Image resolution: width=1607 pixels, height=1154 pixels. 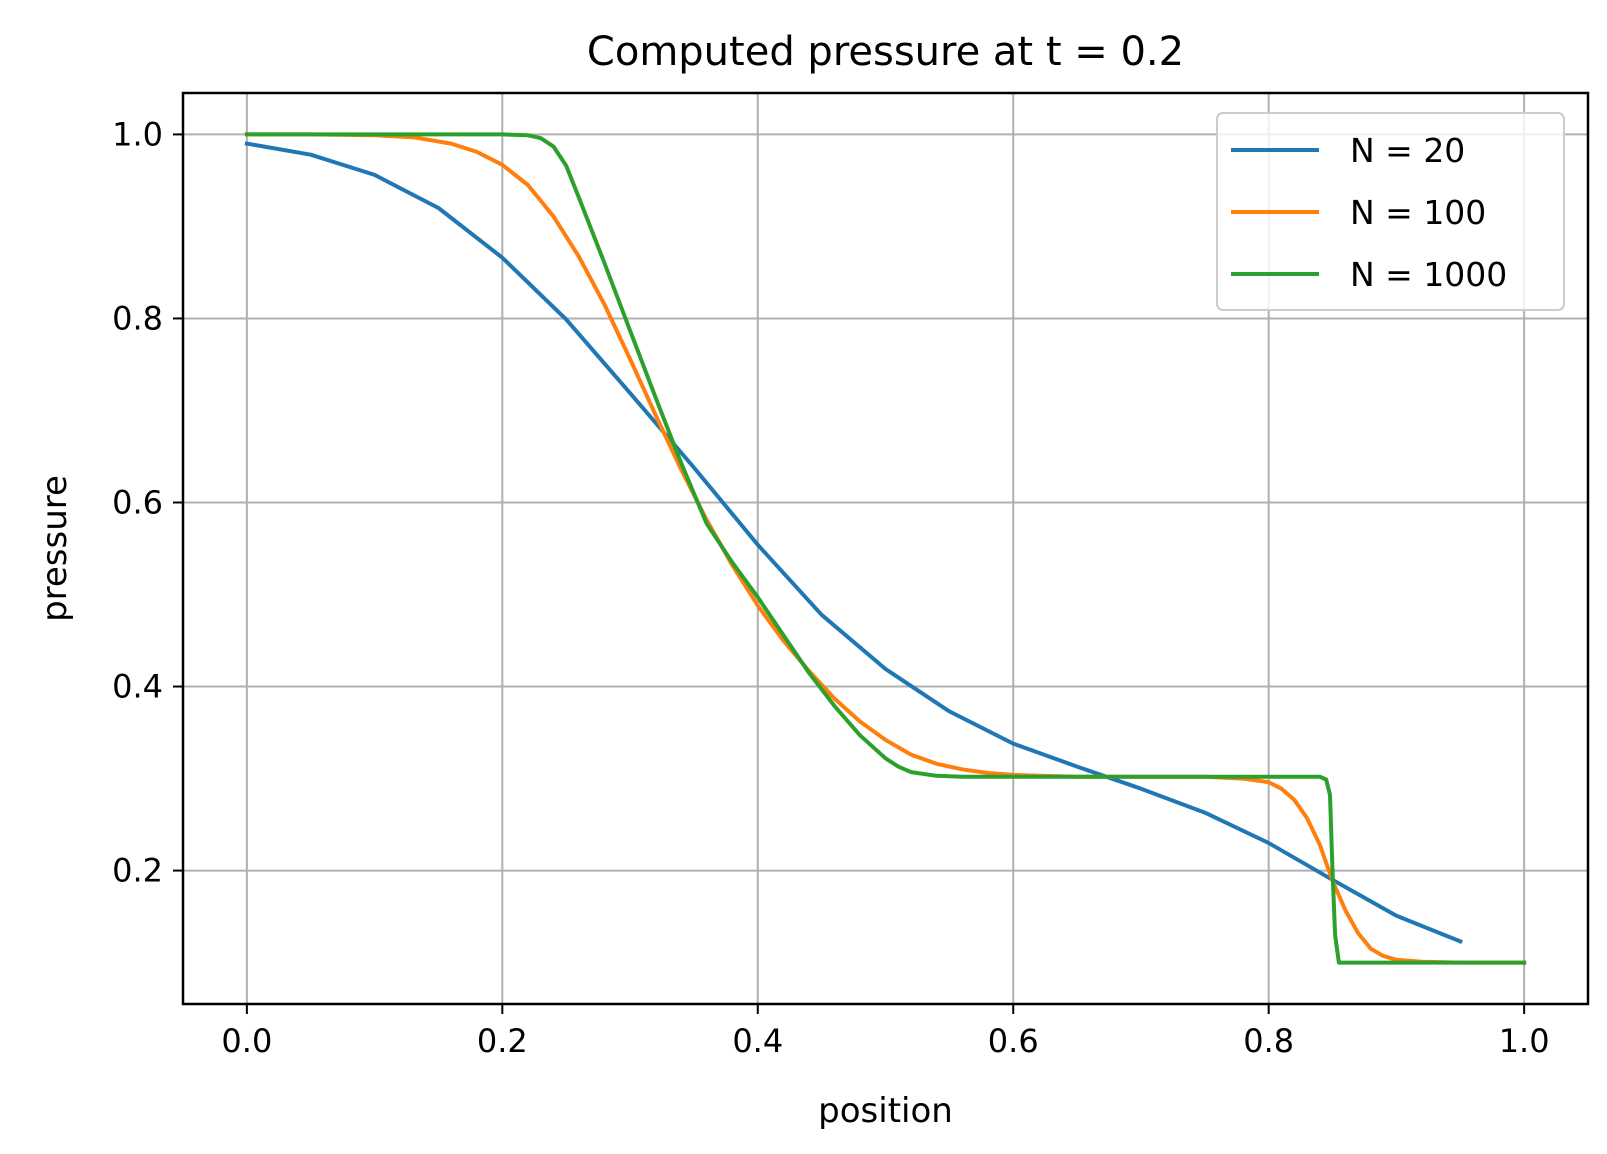 I want to click on x-tick-label: 0.8, so click(x=1268, y=1041).